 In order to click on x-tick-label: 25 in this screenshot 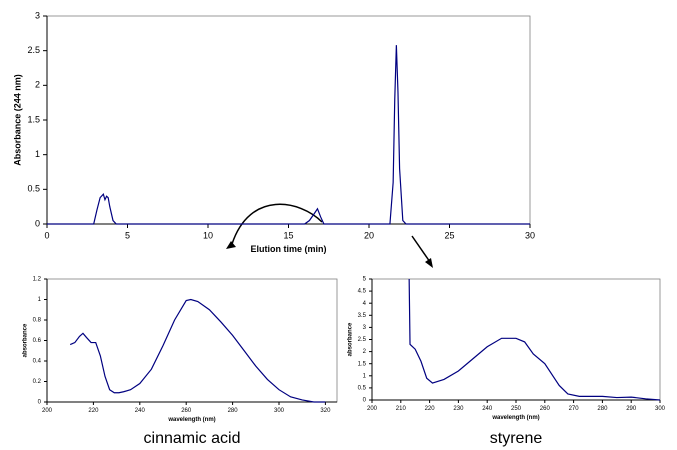, I will do `click(449, 235)`.